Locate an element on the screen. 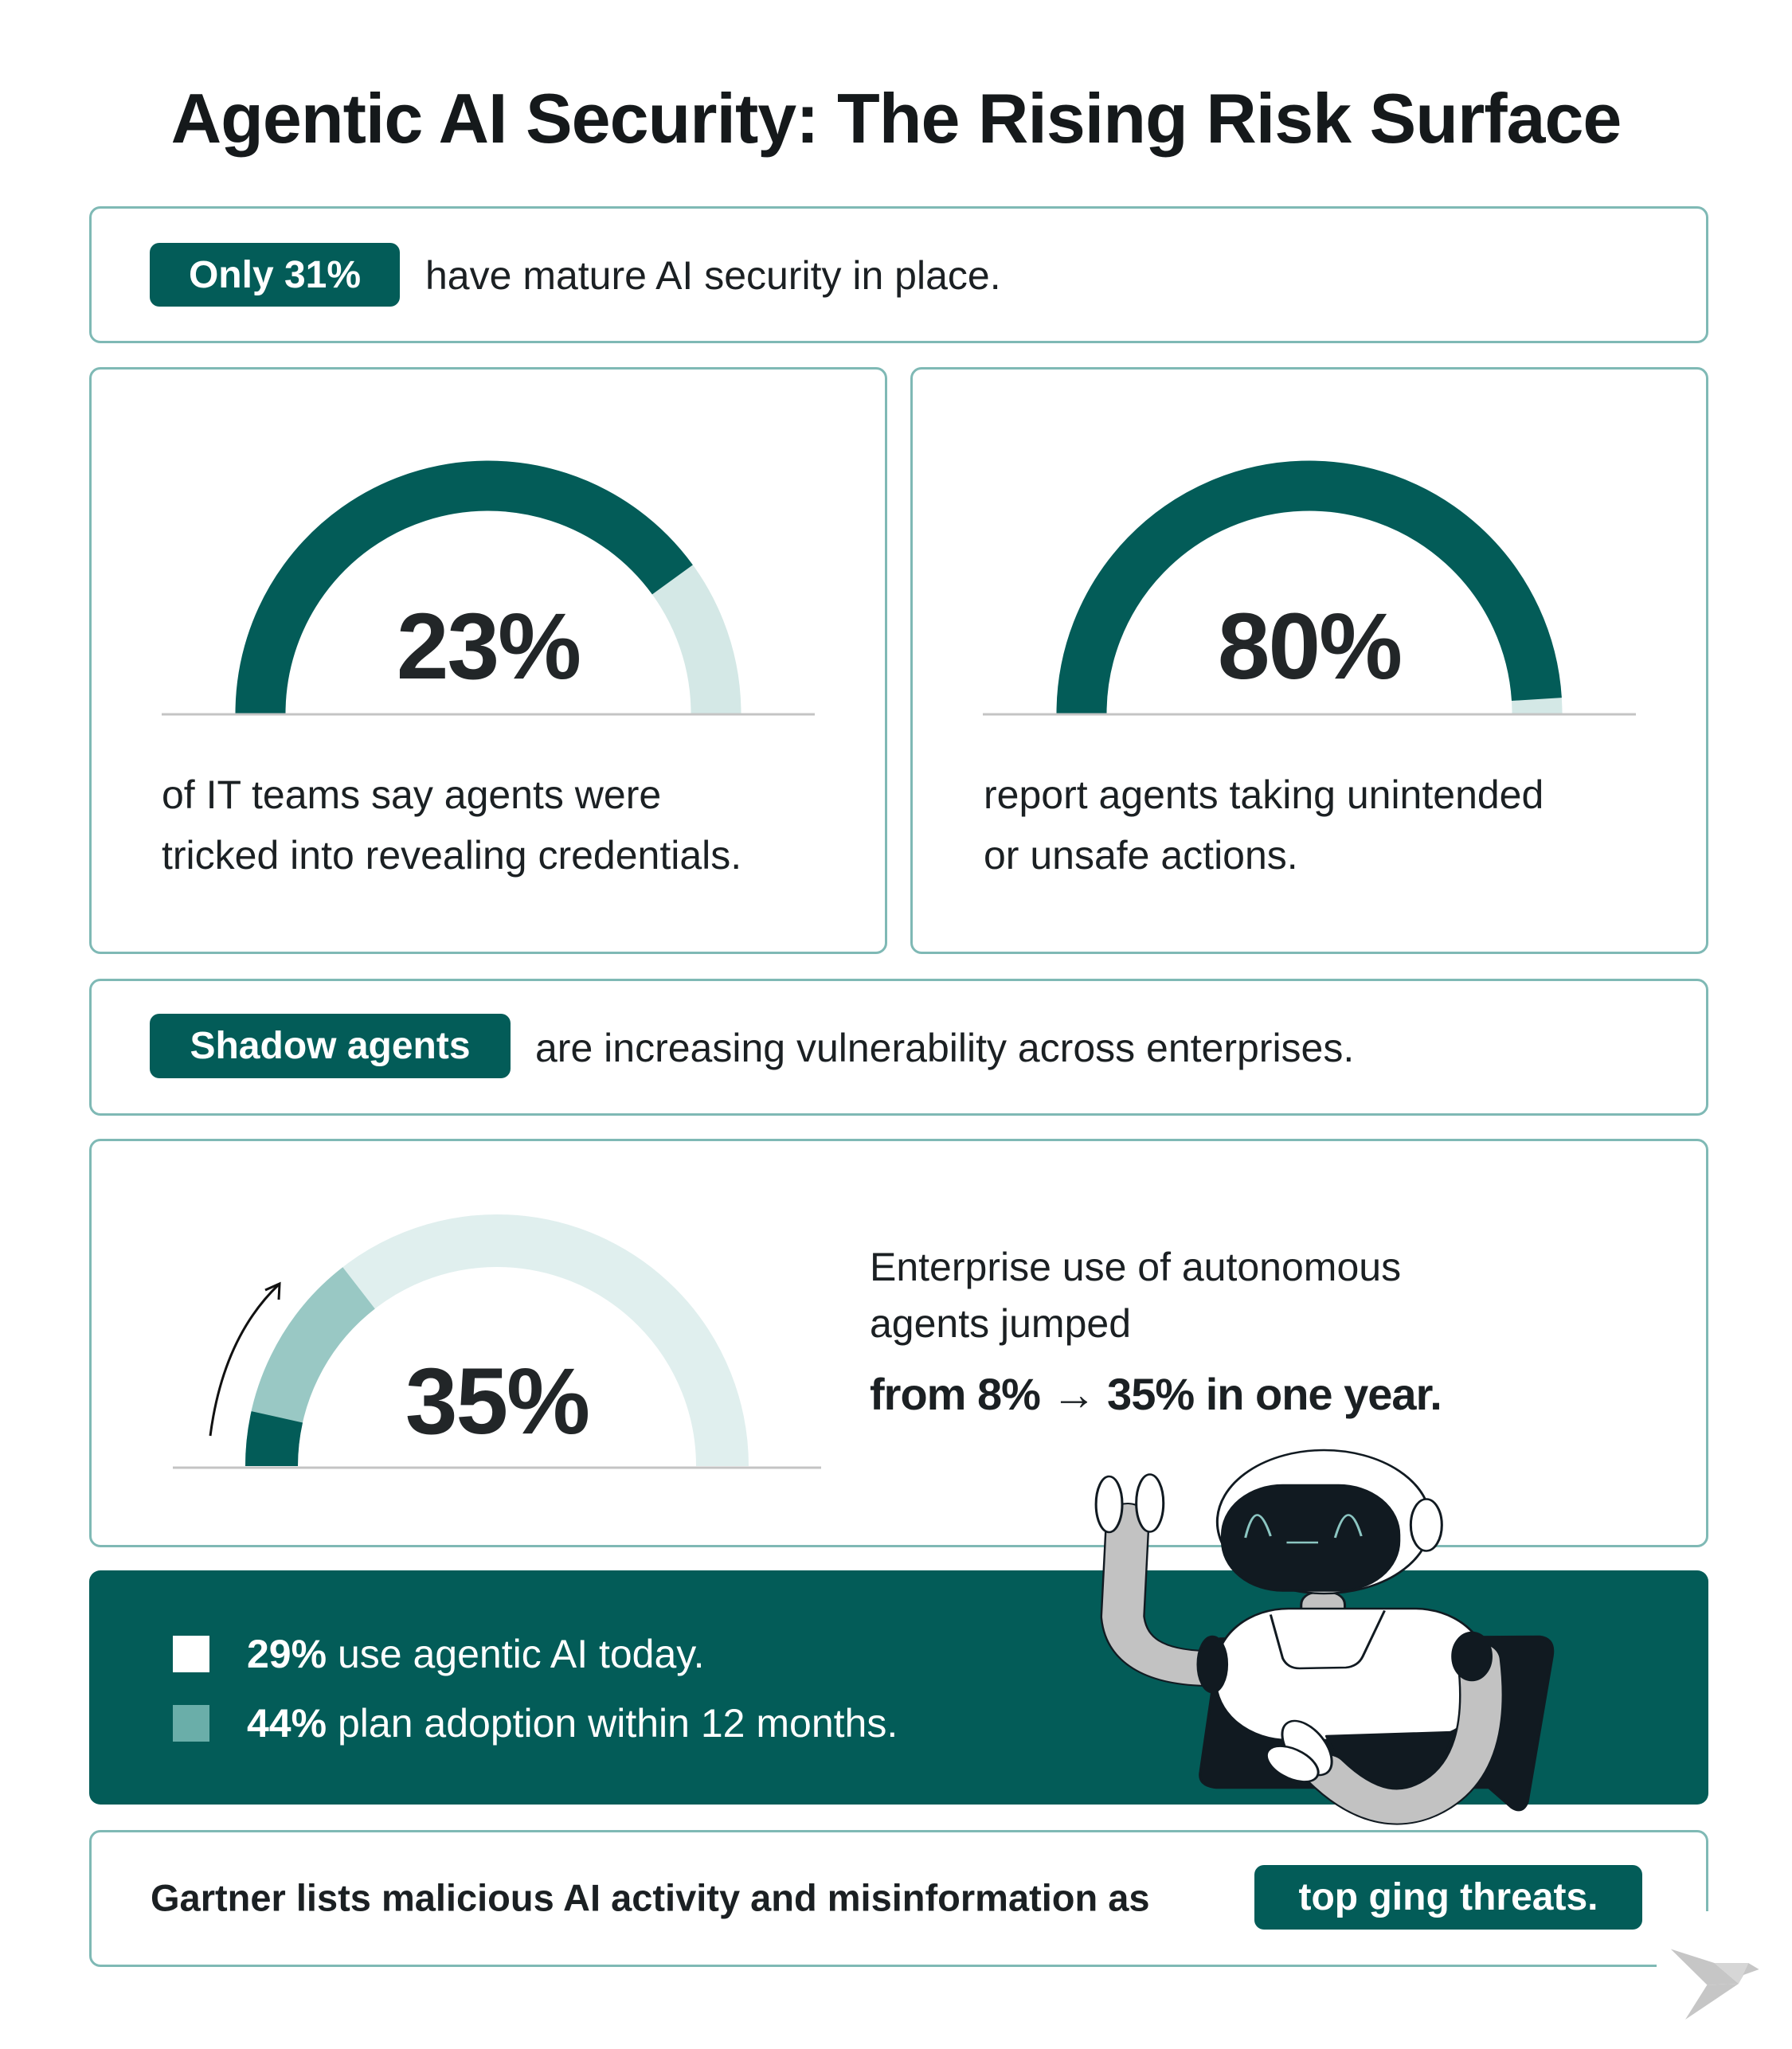  stat-value-80: 80% is located at coordinates (1310, 646).